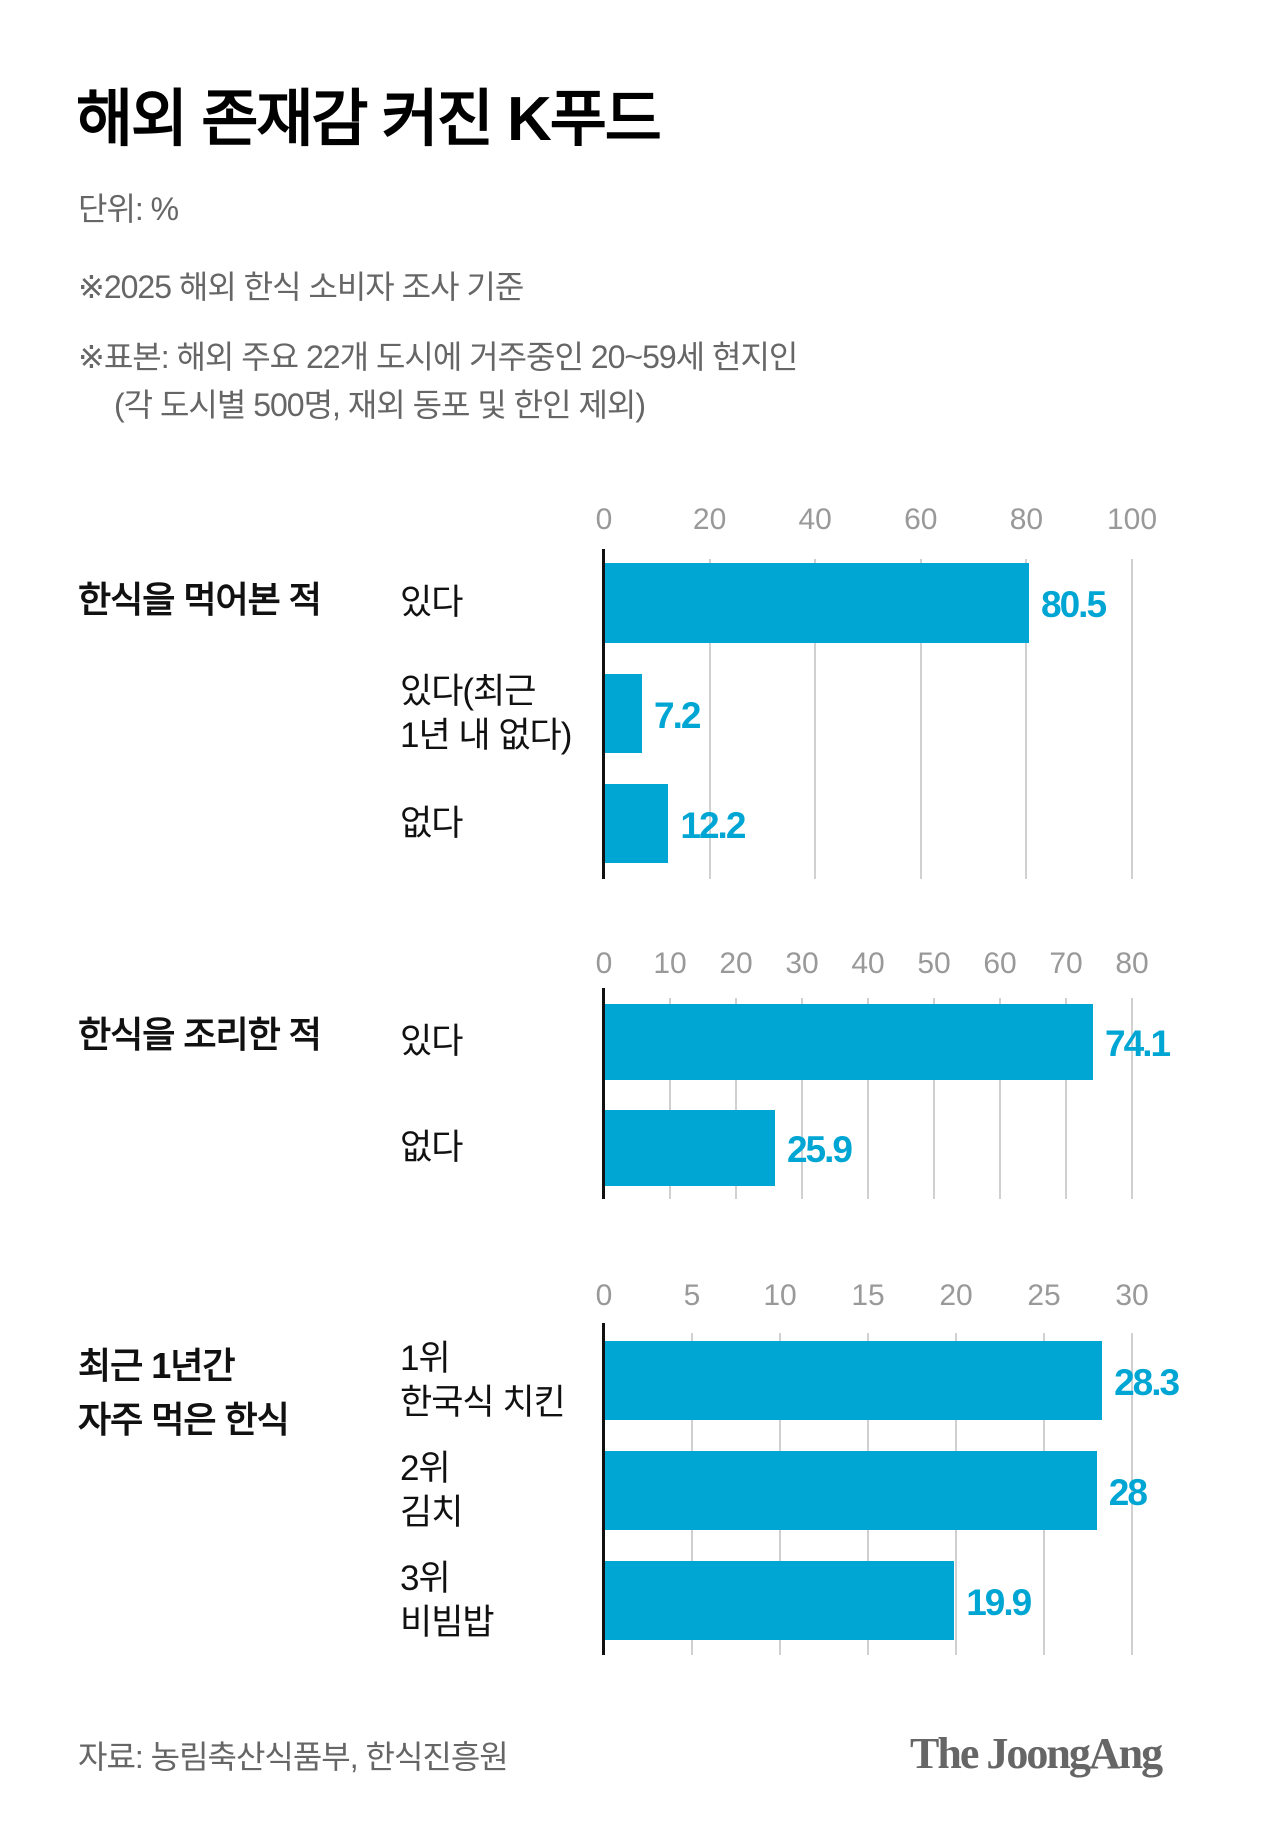  I want to click on tick-label: 5, so click(692, 1295).